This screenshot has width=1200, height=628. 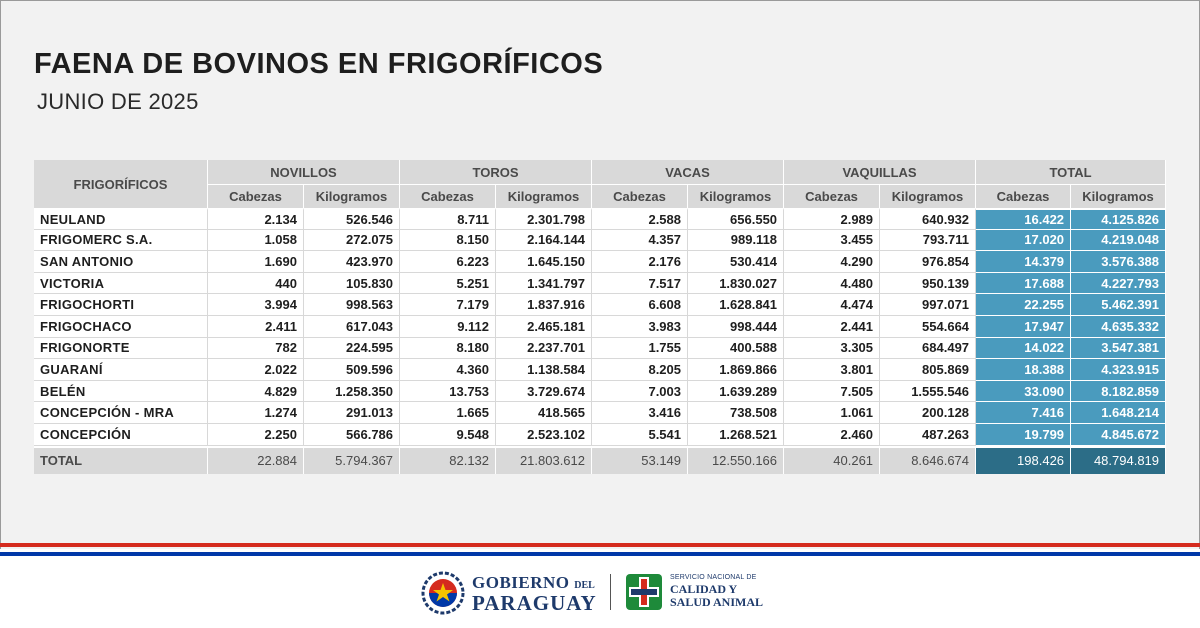 I want to click on value-cell: 4.829, so click(x=256, y=391).